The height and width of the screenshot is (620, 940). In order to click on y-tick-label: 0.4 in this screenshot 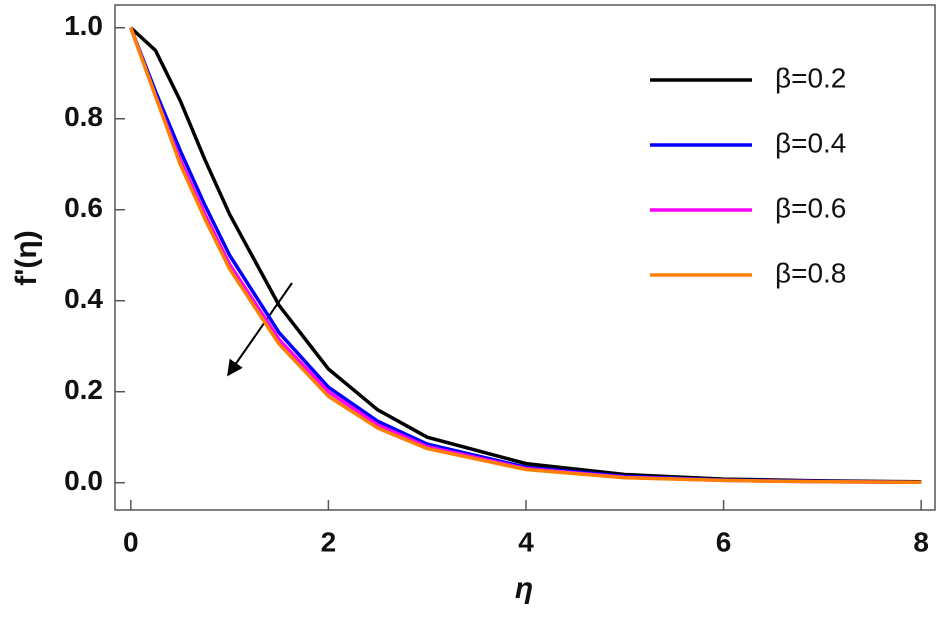, I will do `click(83, 298)`.